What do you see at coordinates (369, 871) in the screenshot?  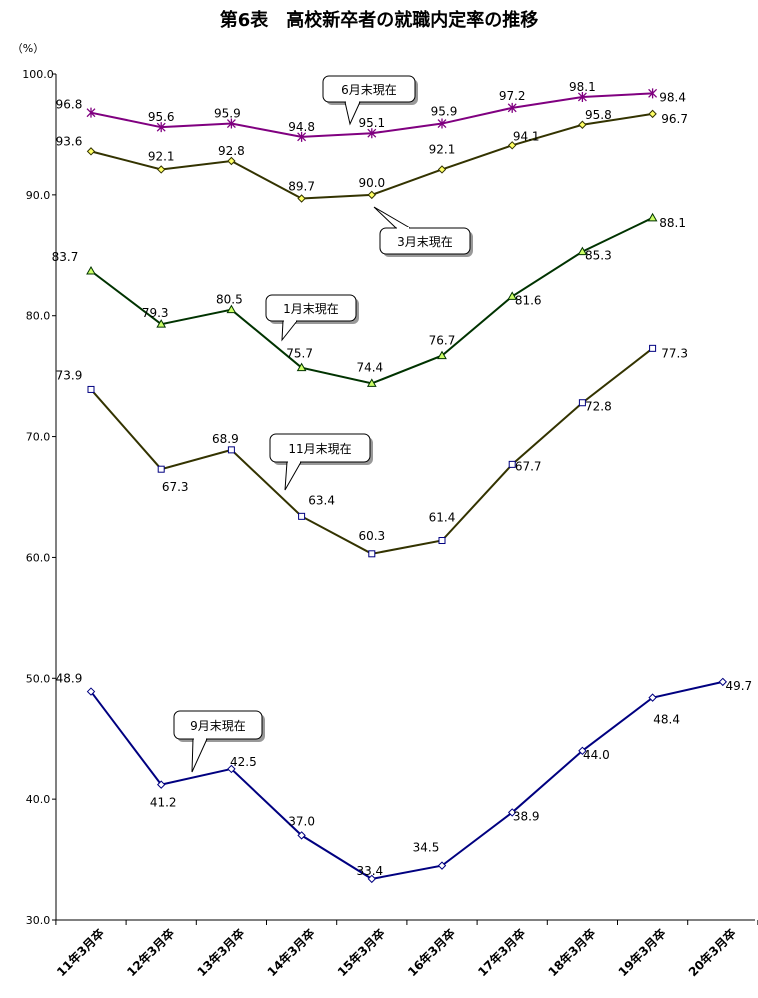 I see `data-label: 33.4` at bounding box center [369, 871].